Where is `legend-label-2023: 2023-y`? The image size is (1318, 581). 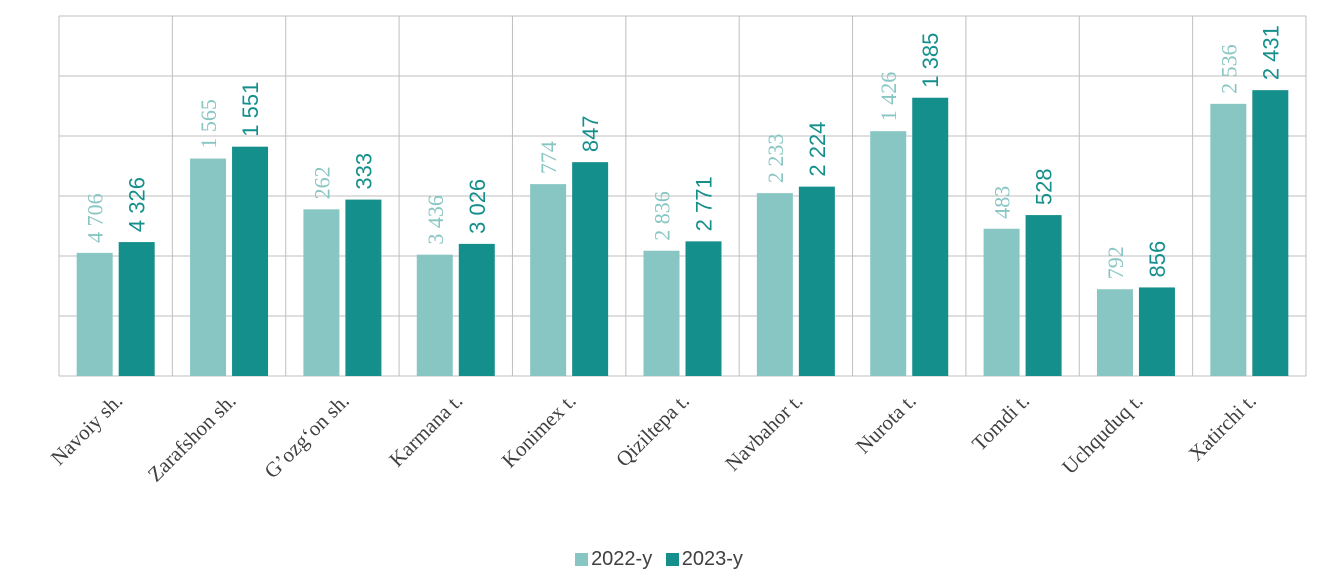
legend-label-2023: 2023-y is located at coordinates (712, 559).